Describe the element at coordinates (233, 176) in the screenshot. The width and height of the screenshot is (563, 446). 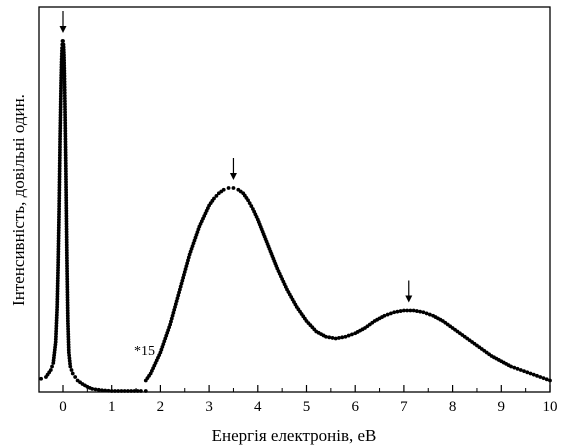
I see `peak-arrow-head` at that location.